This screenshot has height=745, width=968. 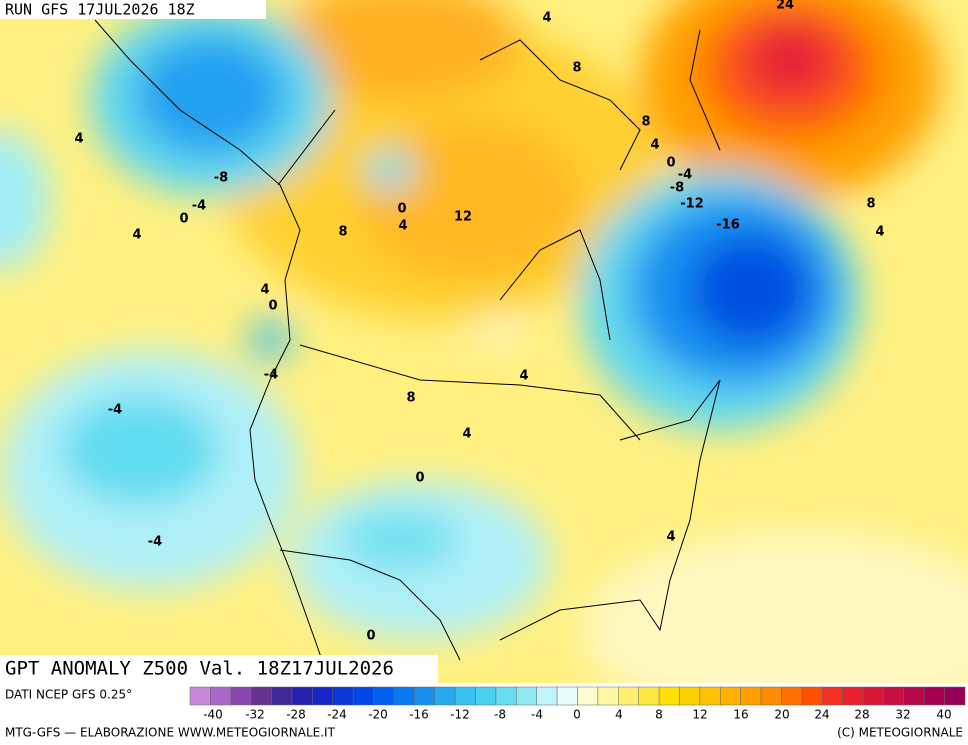 I want to click on colorbar-tick-label: 4, so click(x=619, y=715).